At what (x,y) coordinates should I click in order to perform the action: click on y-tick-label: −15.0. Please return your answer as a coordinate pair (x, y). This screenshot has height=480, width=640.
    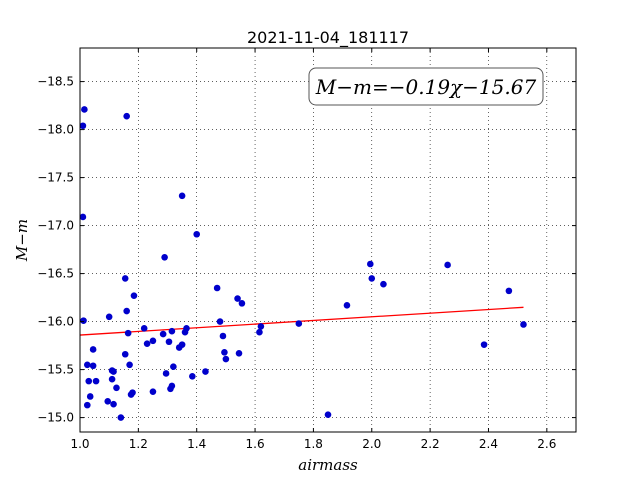
    Looking at the image, I should click on (55, 418).